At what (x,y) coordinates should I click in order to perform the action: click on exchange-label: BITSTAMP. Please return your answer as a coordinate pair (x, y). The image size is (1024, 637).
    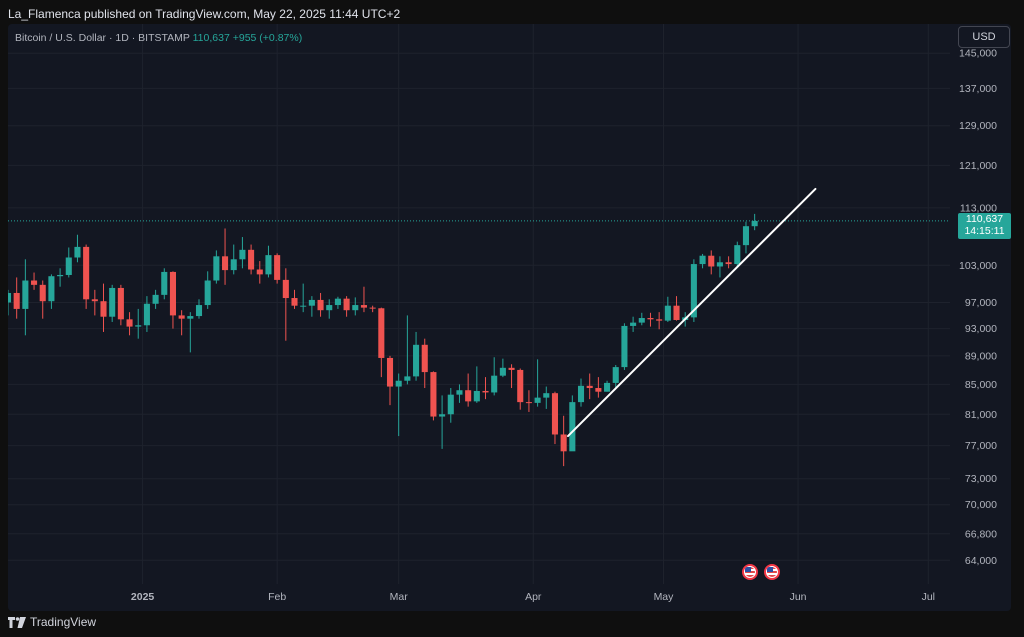
    Looking at the image, I should click on (164, 38).